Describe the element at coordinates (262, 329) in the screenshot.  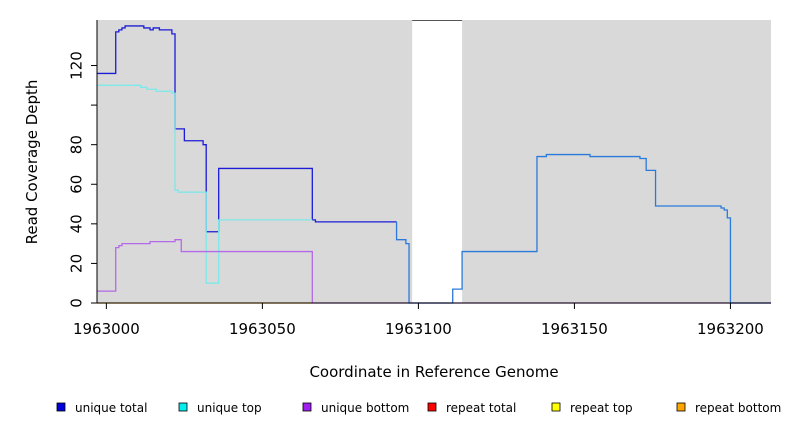
I see `x-tick-label: 1963050` at that location.